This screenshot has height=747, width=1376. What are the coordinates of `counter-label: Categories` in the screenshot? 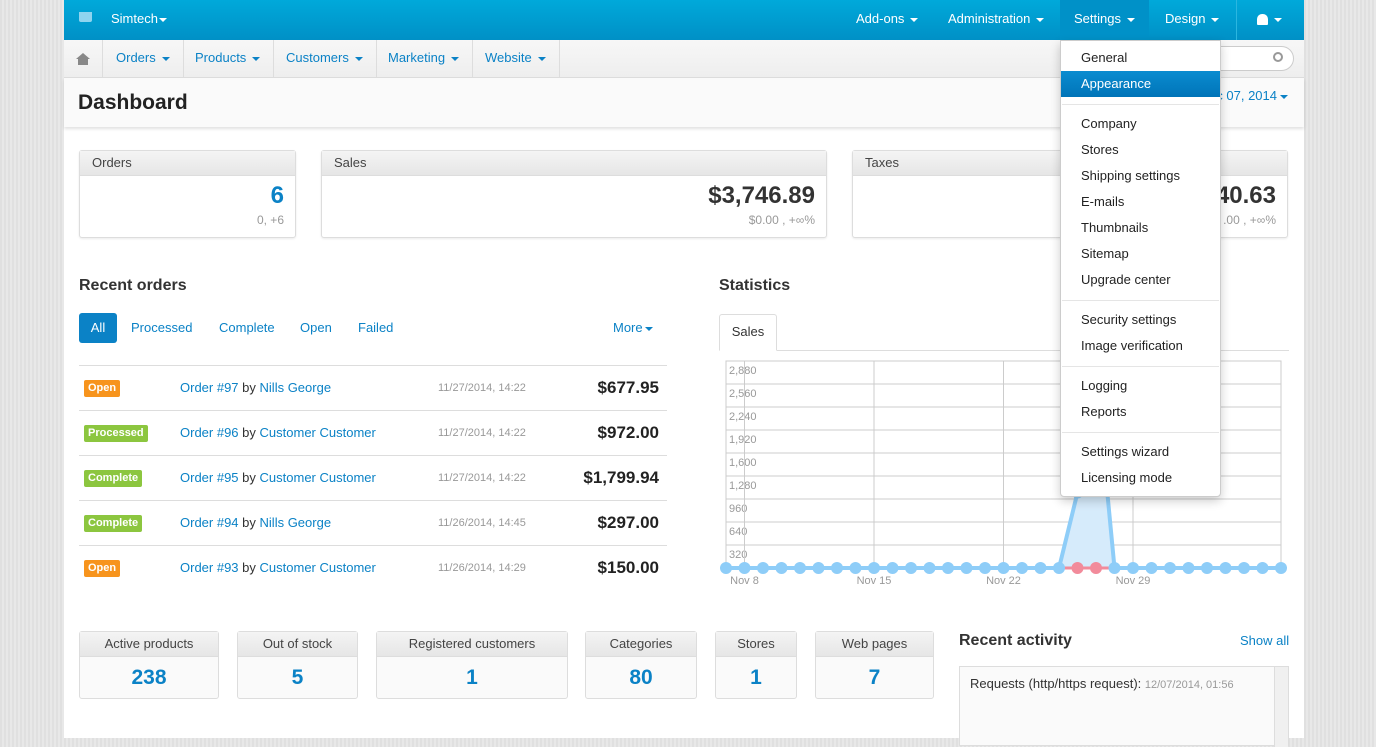 It's located at (641, 644).